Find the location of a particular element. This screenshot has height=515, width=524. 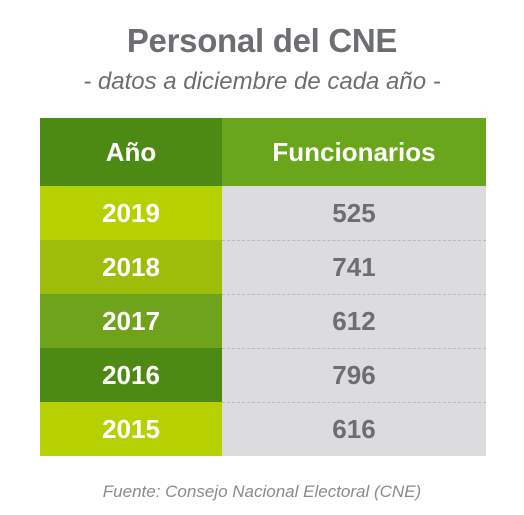

funcionarios-cell: 616 is located at coordinates (354, 429).